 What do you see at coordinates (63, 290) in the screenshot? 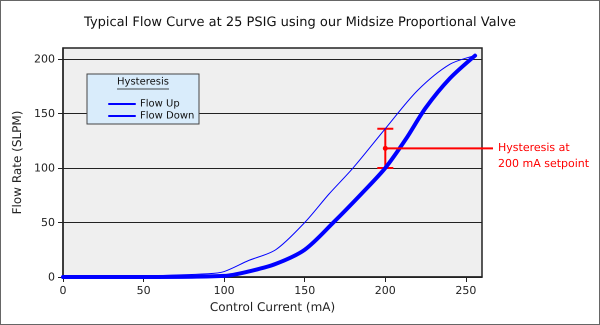
I see `x-tick-label: 0` at bounding box center [63, 290].